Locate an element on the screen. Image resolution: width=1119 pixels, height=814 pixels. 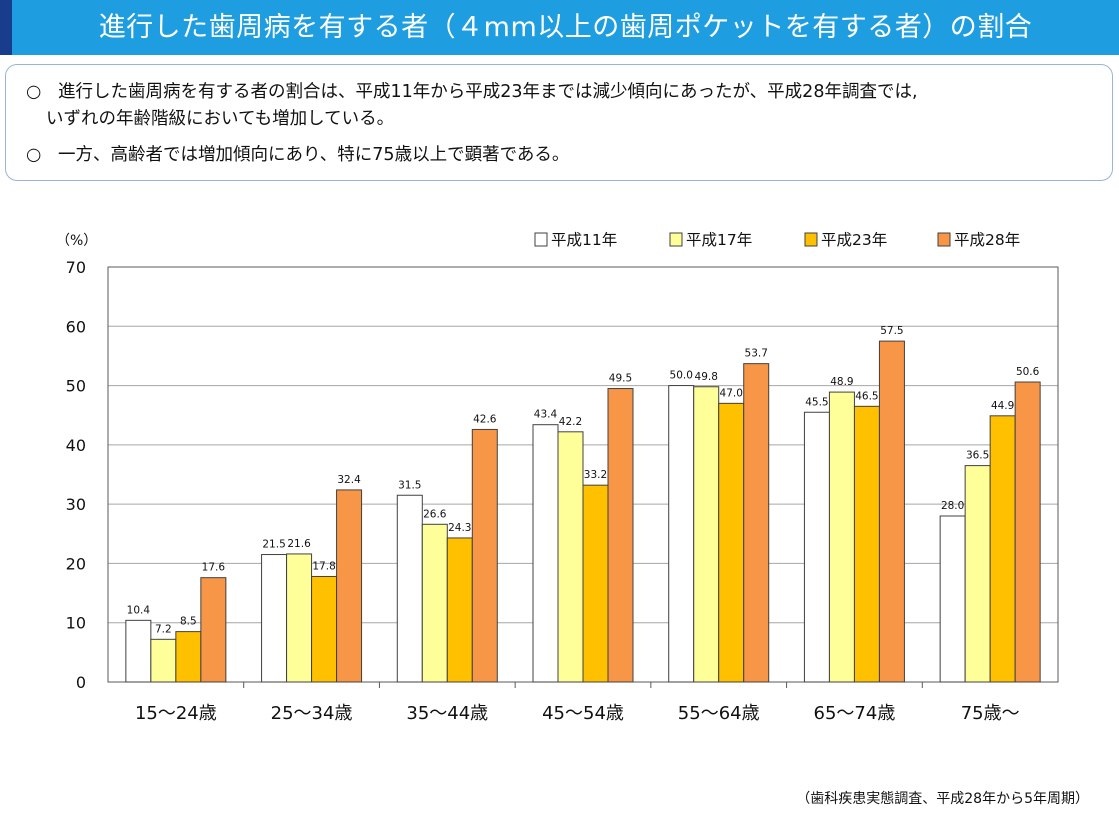
bar-平成28年-2 is located at coordinates (484, 555).